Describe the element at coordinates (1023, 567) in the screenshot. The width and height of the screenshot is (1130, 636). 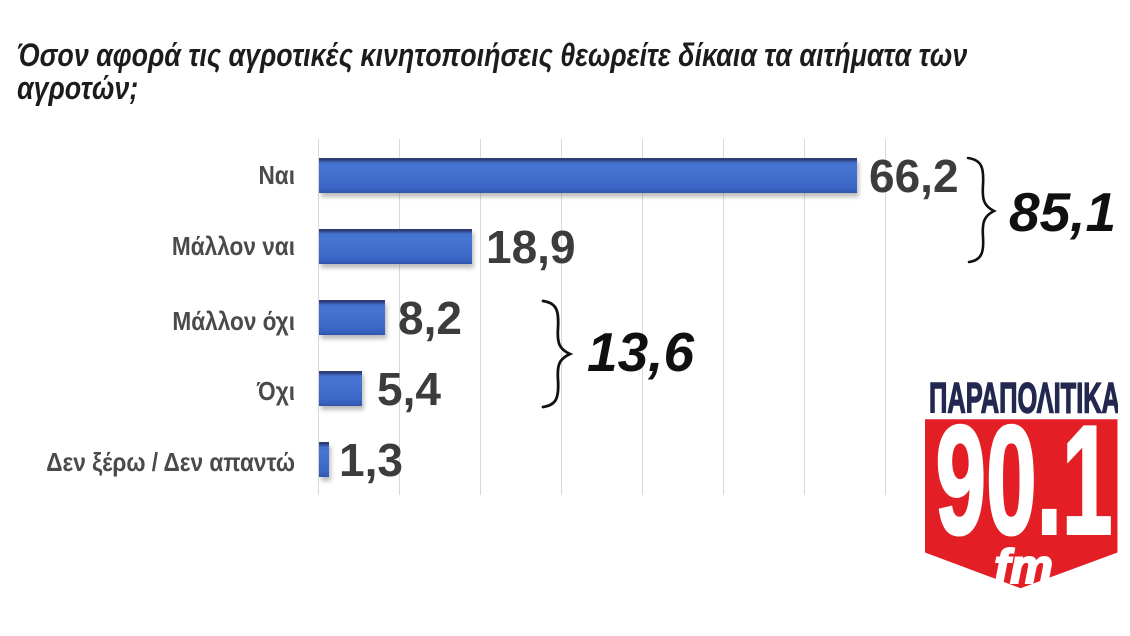
I see `svg-text: fm` at that location.